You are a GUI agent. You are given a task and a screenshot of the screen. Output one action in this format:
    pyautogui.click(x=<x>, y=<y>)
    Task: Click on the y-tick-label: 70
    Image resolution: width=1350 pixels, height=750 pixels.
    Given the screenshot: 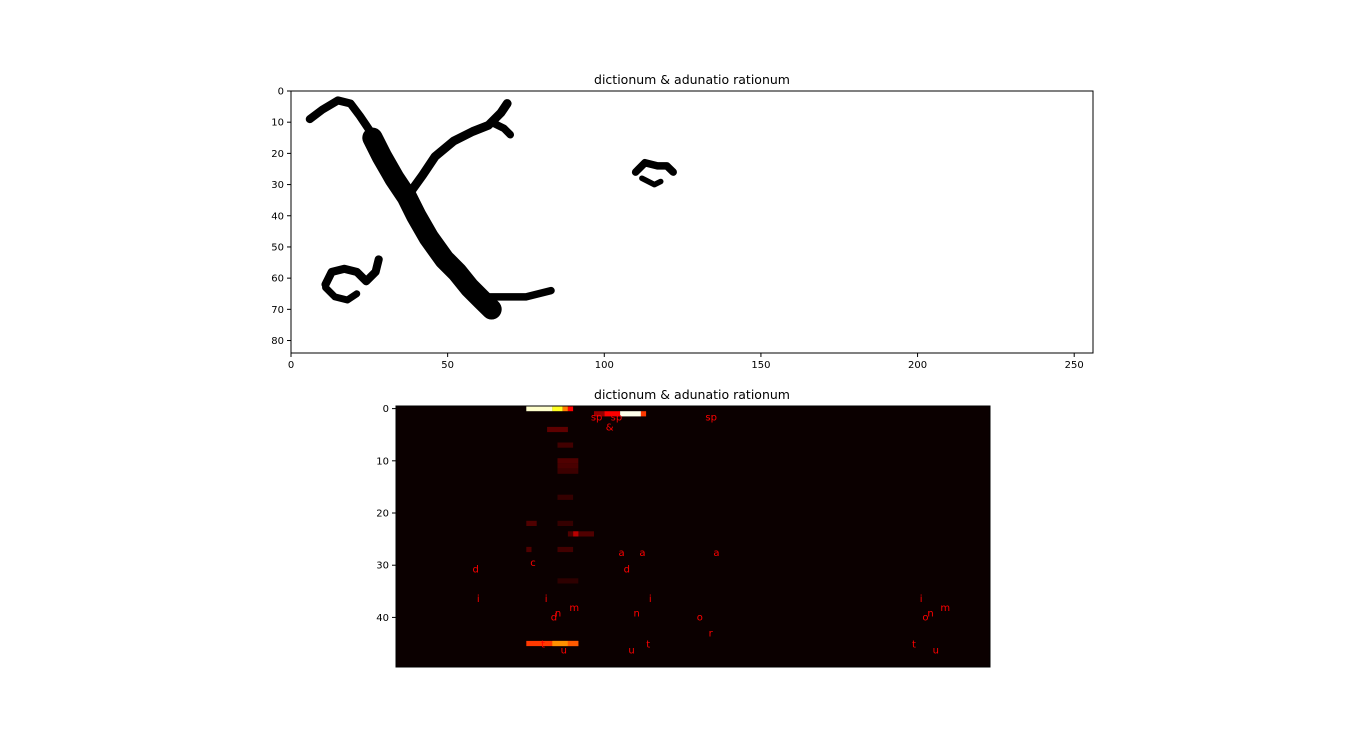 What is the action you would take?
    pyautogui.click(x=277, y=310)
    